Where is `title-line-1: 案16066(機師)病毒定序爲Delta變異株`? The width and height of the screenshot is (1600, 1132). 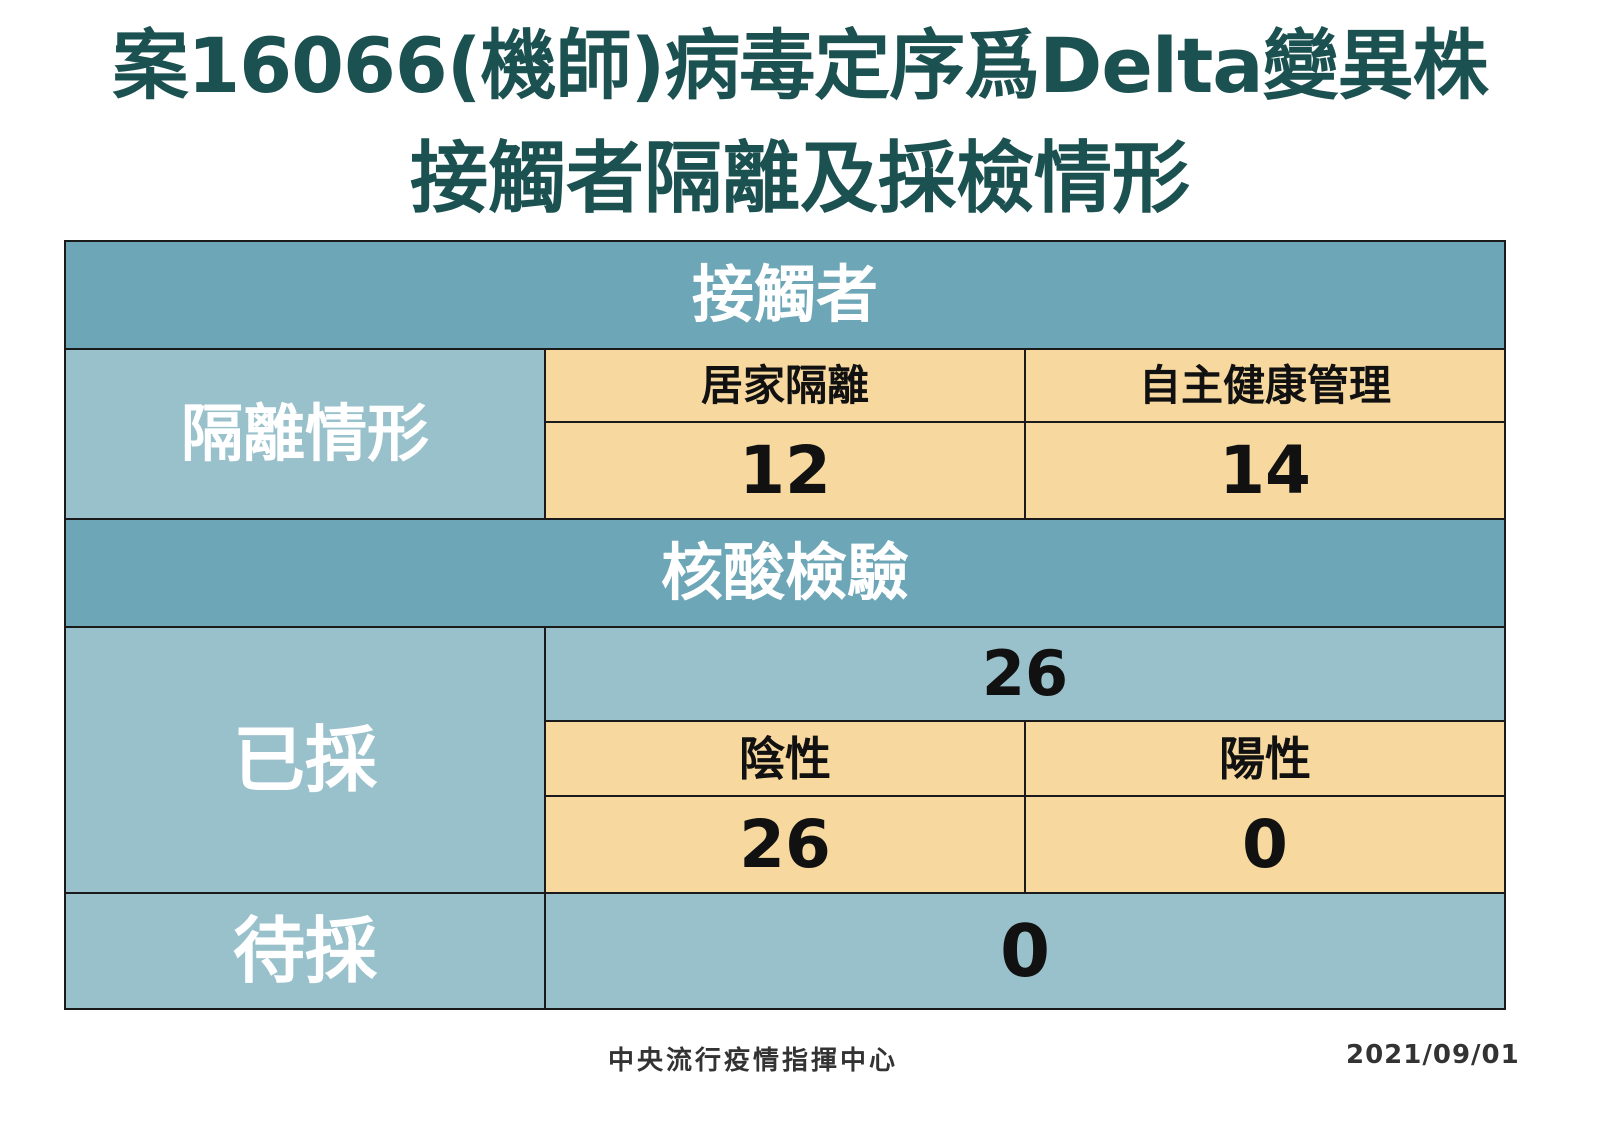
title-line-1: 案16066(機師)病毒定序爲Delta變異株 is located at coordinates (800, 65).